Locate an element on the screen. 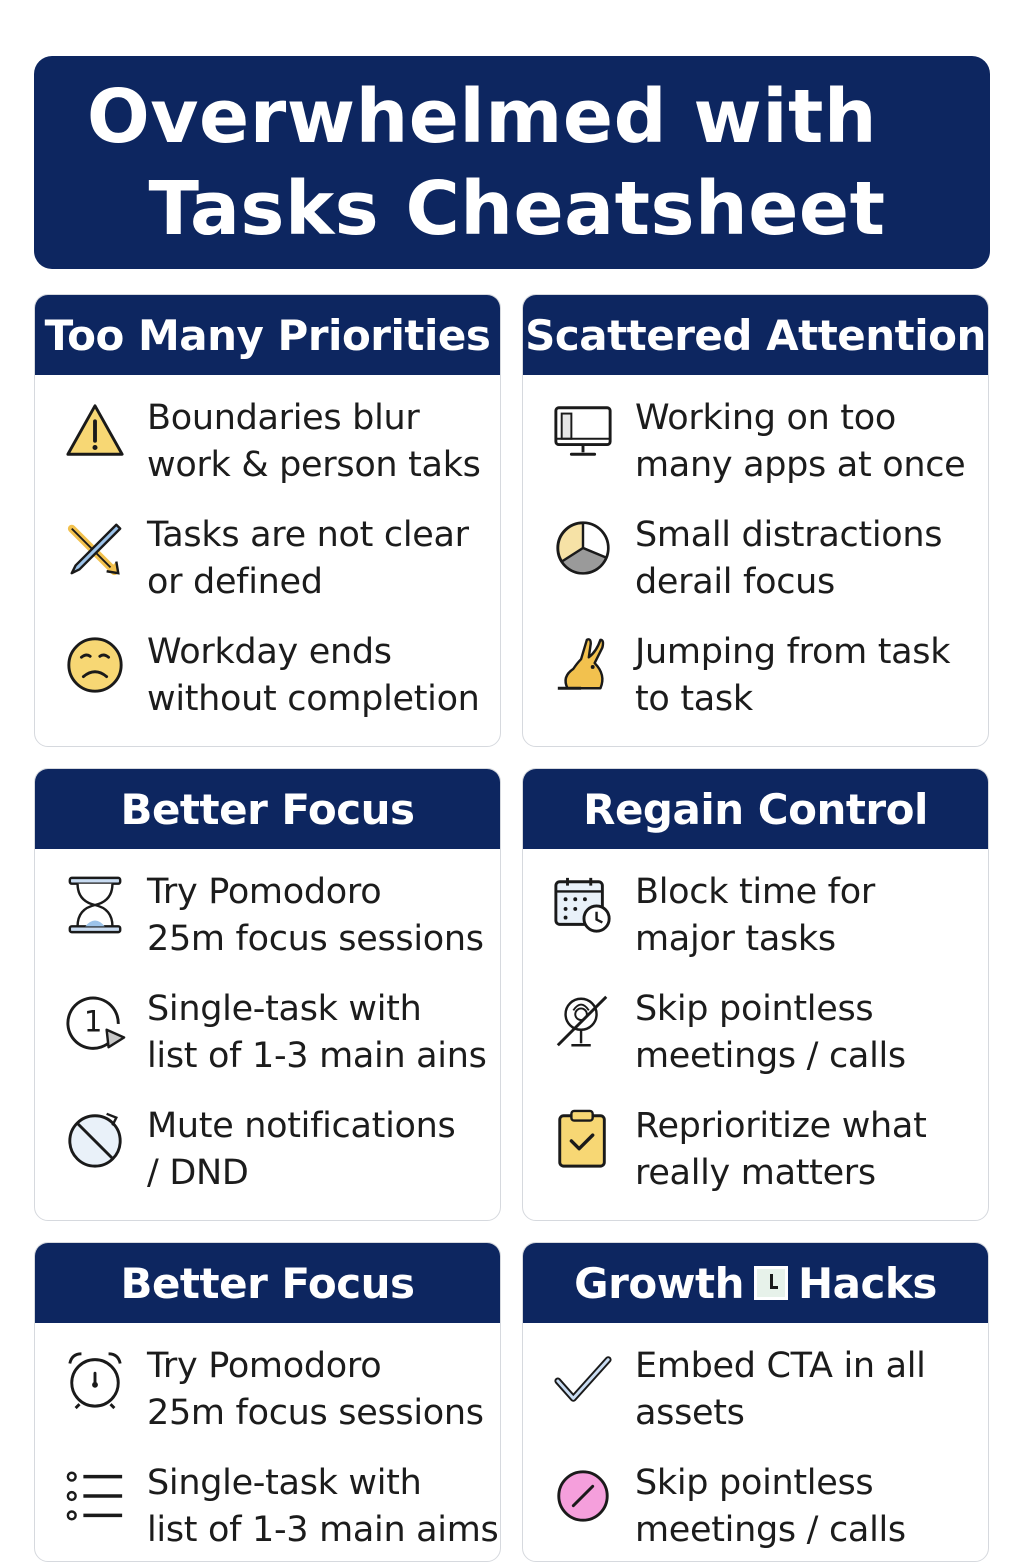 This screenshot has height=1562, width=1024. checkmark-icon is located at coordinates (583, 1379).